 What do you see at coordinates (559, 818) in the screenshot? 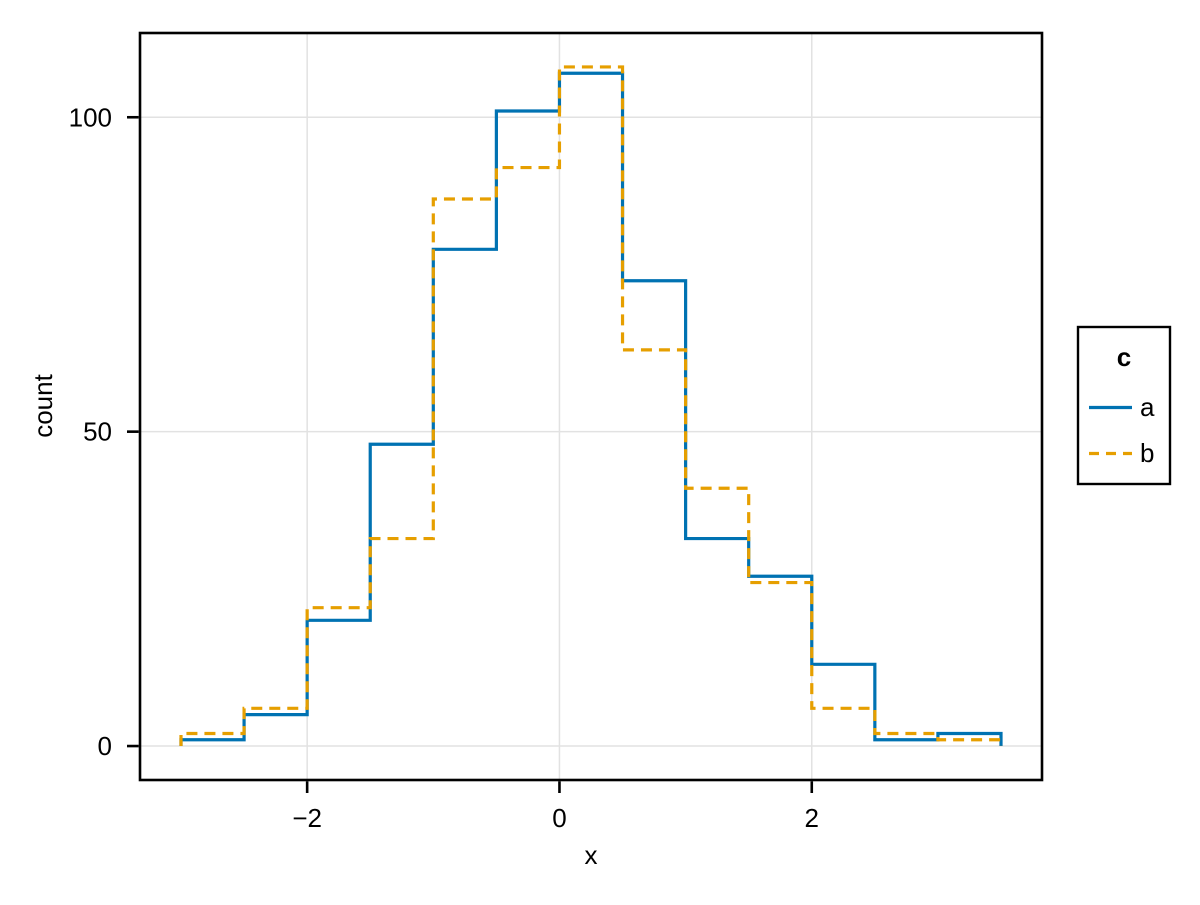
I see `x-tick-label: 0` at bounding box center [559, 818].